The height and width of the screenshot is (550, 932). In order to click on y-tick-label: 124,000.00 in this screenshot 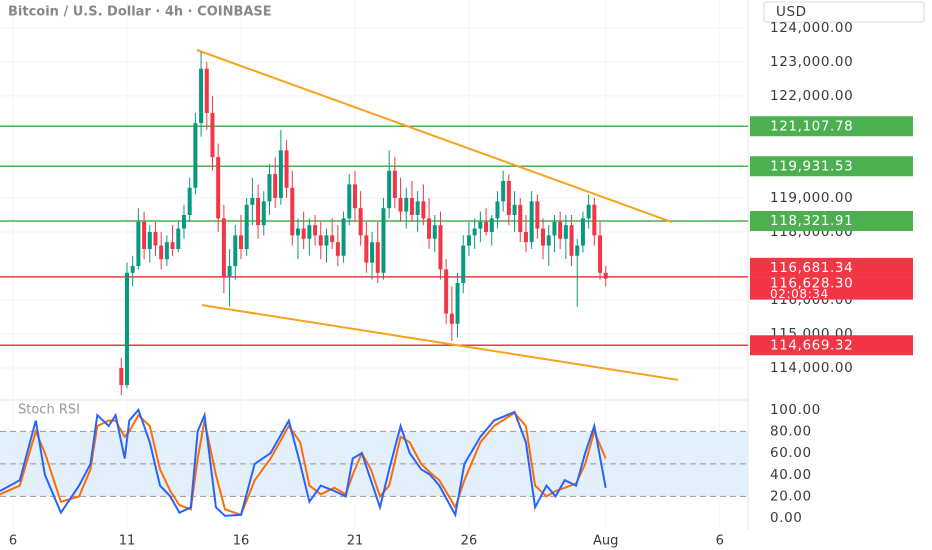, I will do `click(811, 28)`.